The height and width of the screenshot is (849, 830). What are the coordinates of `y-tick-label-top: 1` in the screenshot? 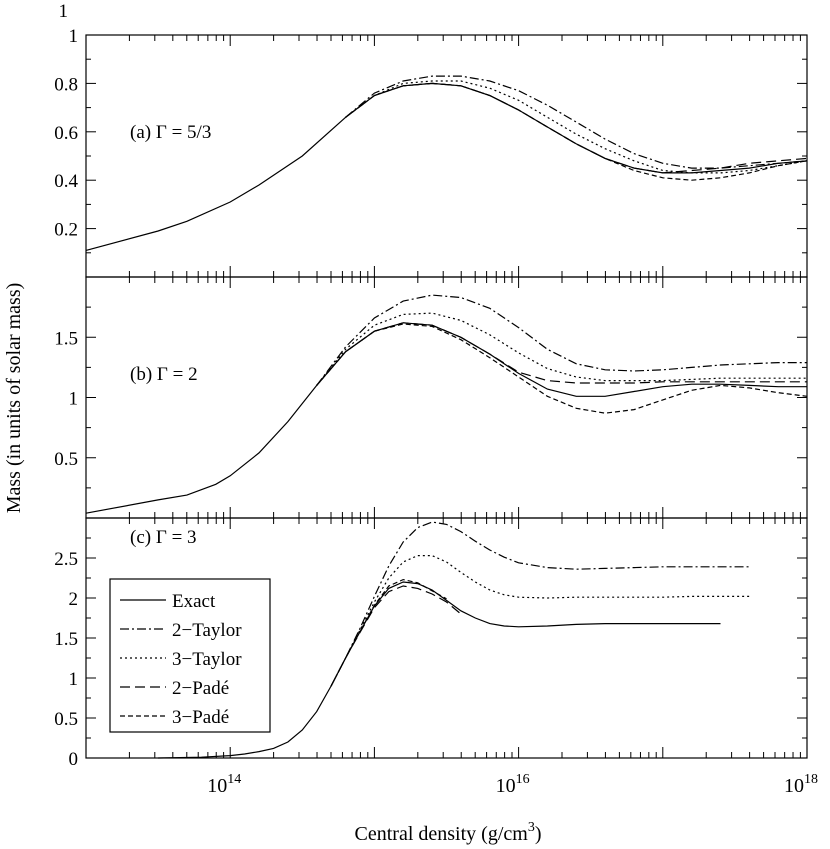 It's located at (64, 11).